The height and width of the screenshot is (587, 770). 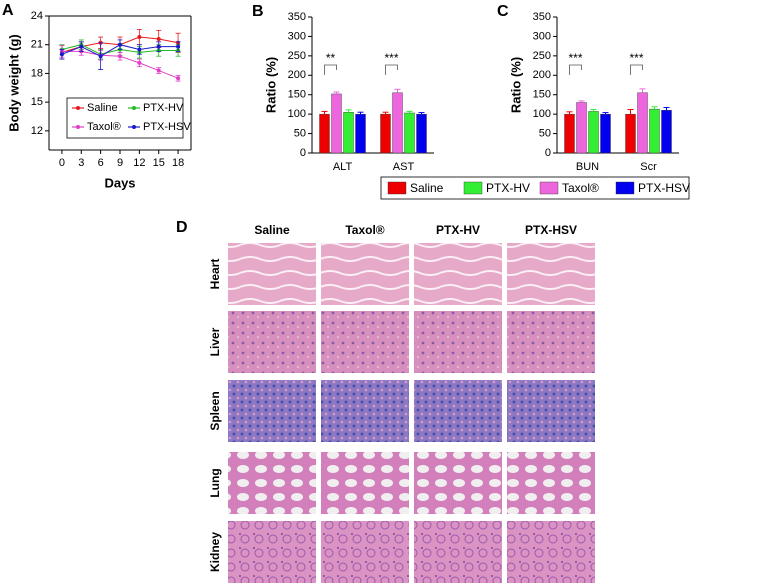 What do you see at coordinates (101, 163) in the screenshot?
I see `x-tick-label: 6` at bounding box center [101, 163].